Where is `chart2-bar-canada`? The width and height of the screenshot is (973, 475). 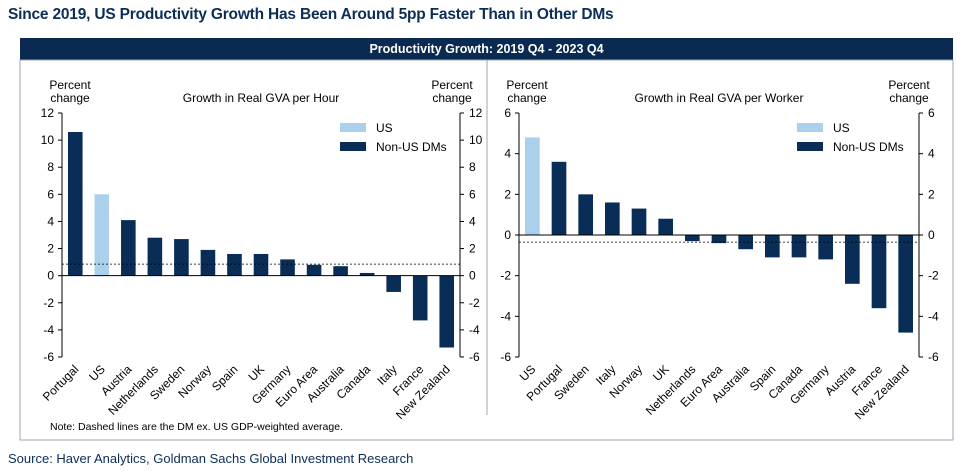 chart2-bar-canada is located at coordinates (799, 246).